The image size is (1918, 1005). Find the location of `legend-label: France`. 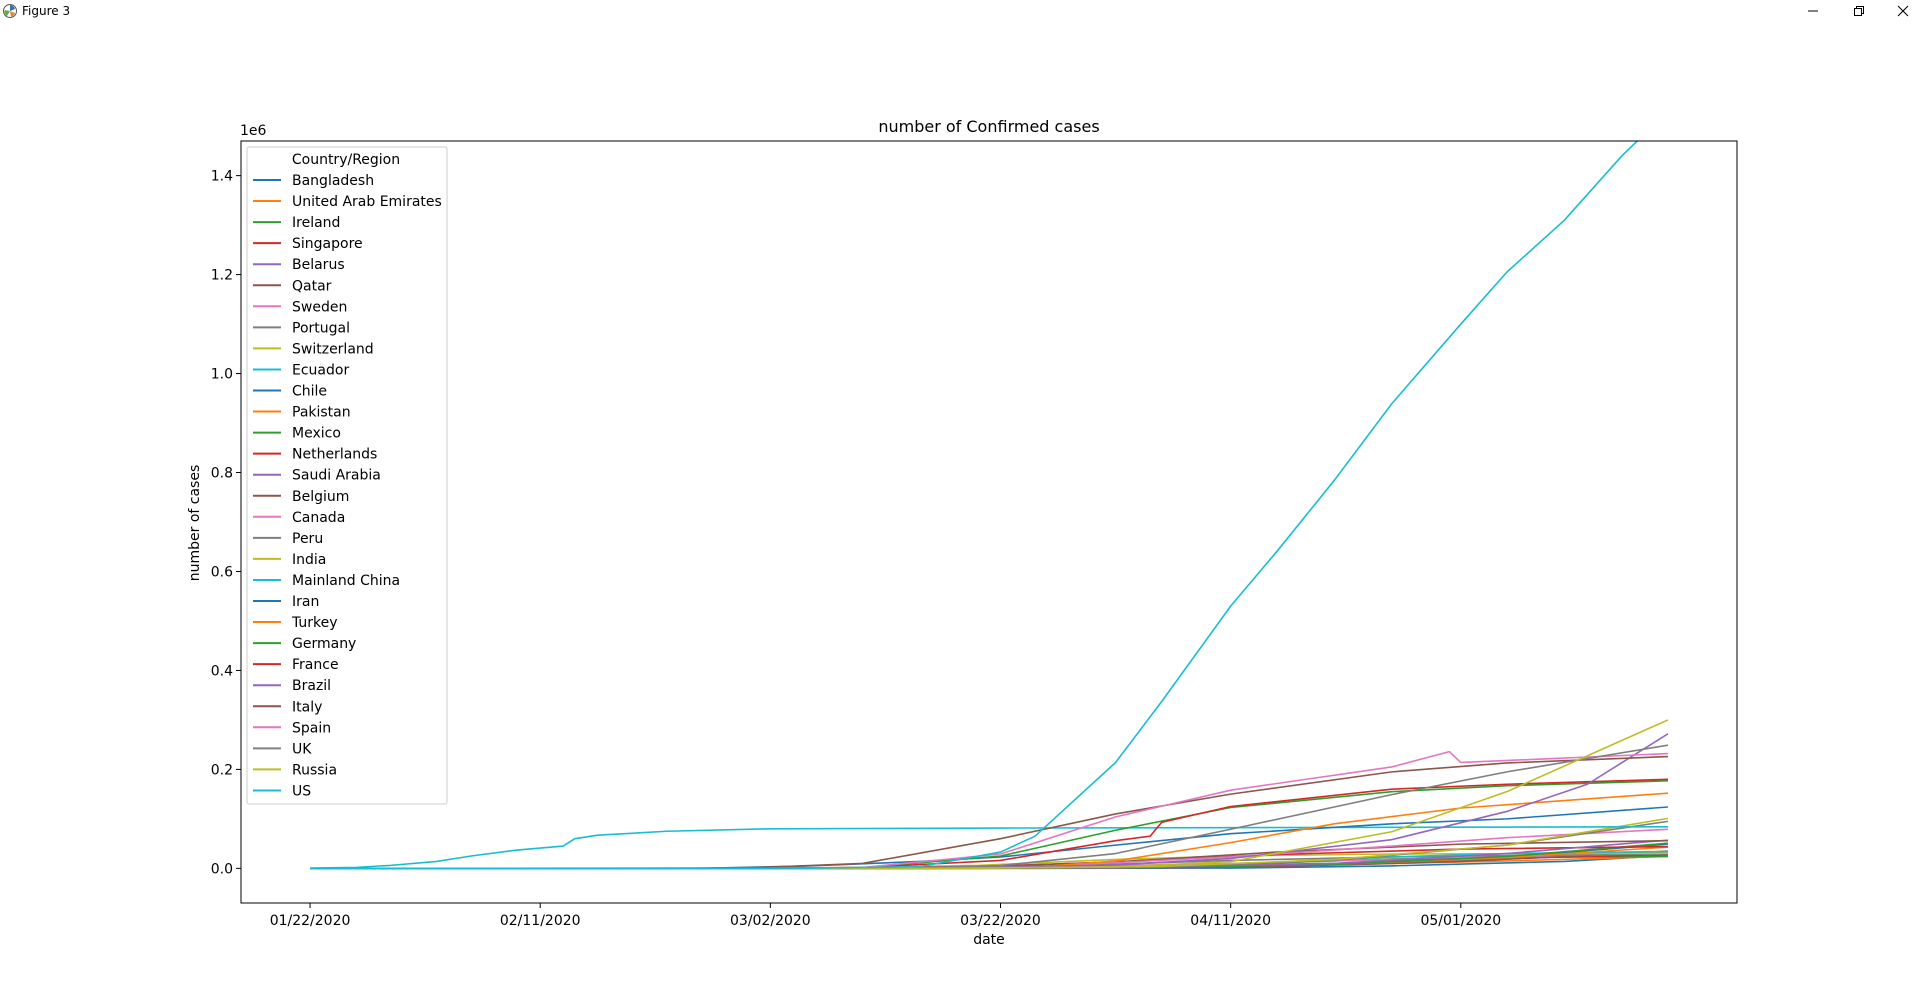

legend-label: France is located at coordinates (315, 665).